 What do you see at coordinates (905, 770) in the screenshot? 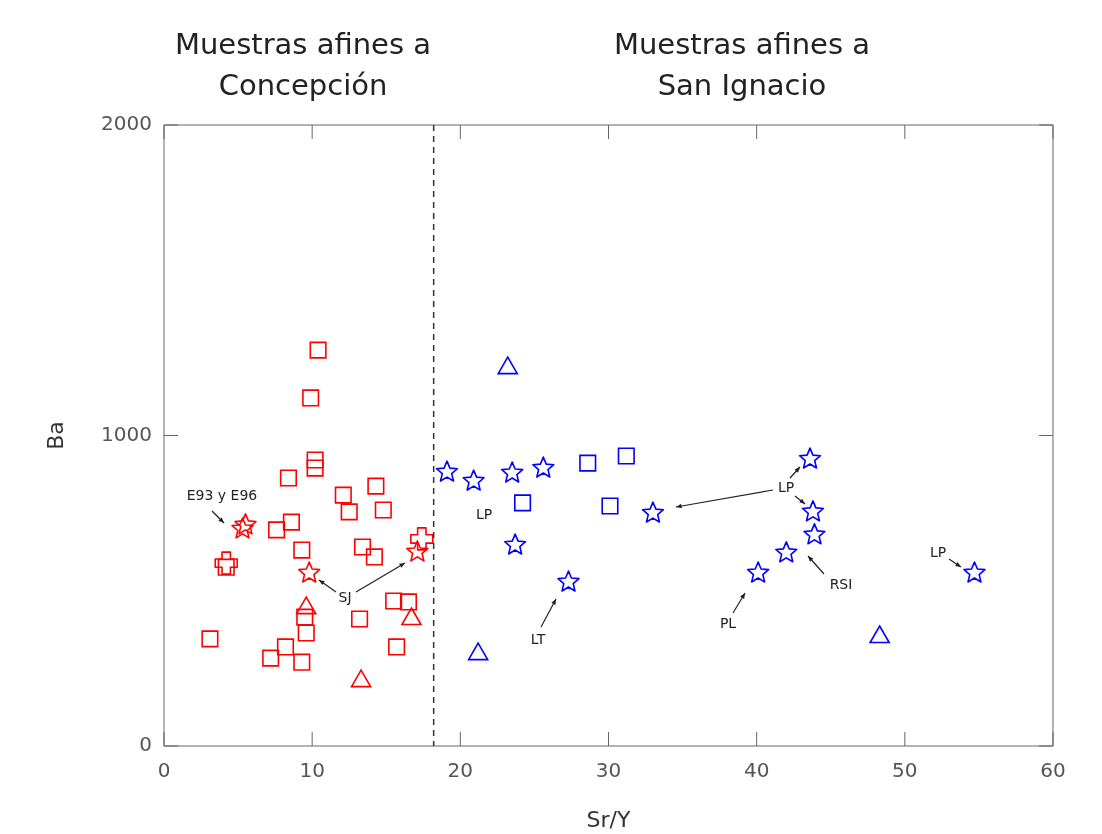
I see `x-tick-label: 50` at bounding box center [905, 770].